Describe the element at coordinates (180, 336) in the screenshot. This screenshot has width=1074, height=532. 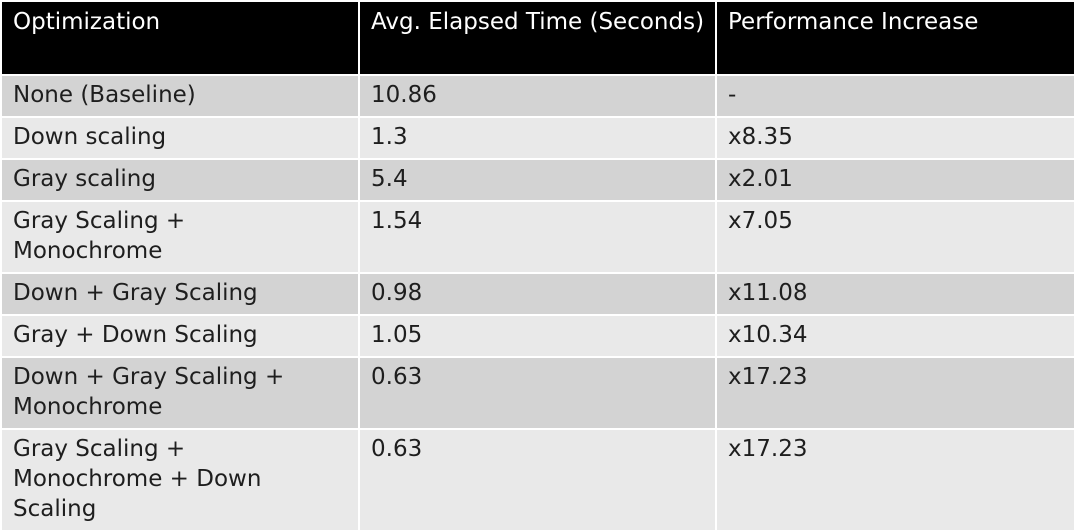
I see `cell-optimization: Gray + Down Scaling` at that location.